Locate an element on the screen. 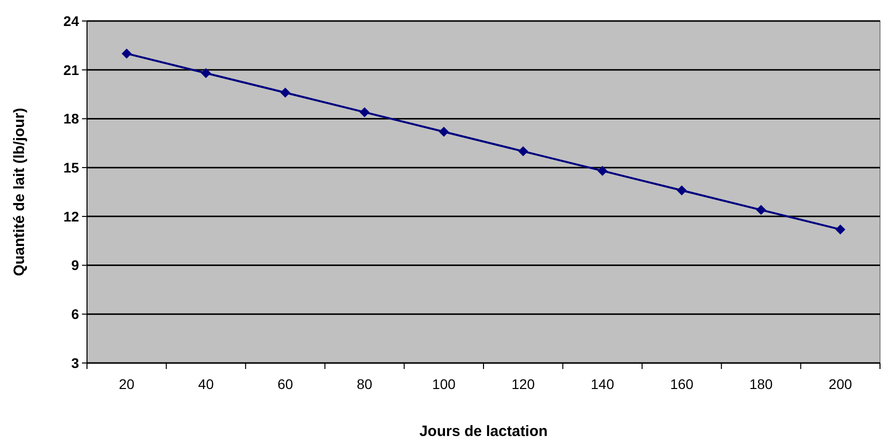 The image size is (891, 445). y-axis-title: Quantité de lait (lb/jour) is located at coordinates (19, 192).